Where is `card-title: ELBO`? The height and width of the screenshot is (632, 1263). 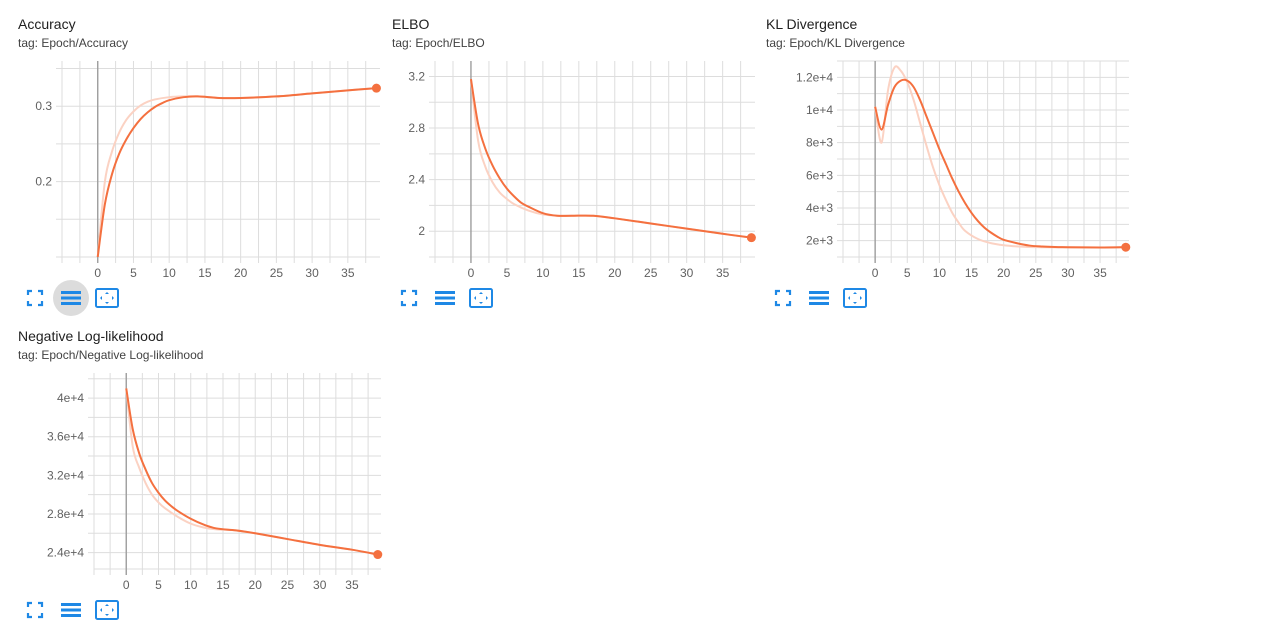 card-title: ELBO is located at coordinates (411, 24).